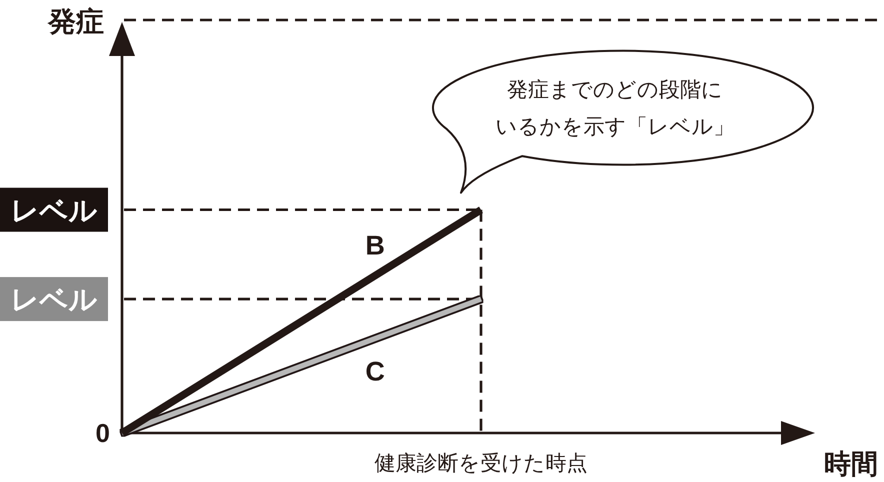  Describe the element at coordinates (851, 464) in the screenshot. I see `x-axis-title: 時間` at that location.